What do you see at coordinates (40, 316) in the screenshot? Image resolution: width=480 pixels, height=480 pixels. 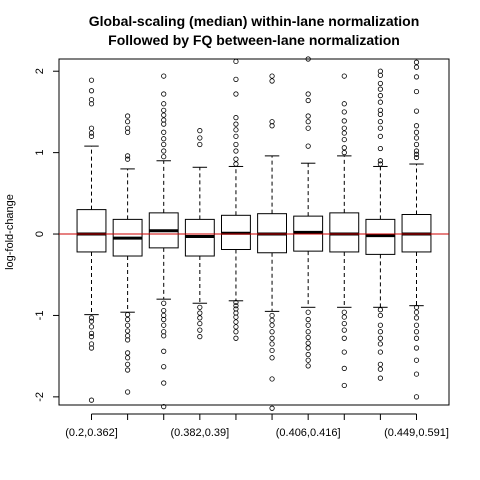 I see `y-tick-label: -1` at bounding box center [40, 316].